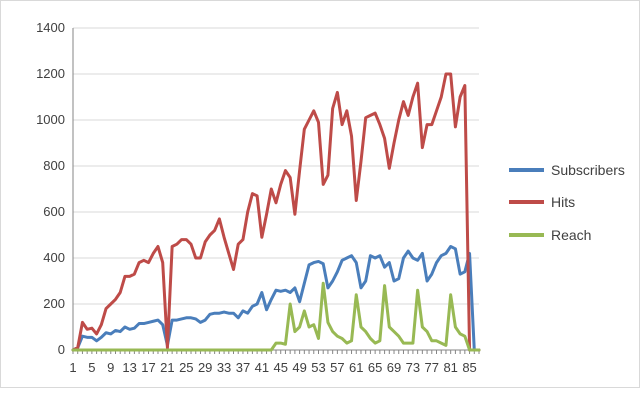  Describe the element at coordinates (91, 367) in the screenshot. I see `x-tick-label: 5` at that location.